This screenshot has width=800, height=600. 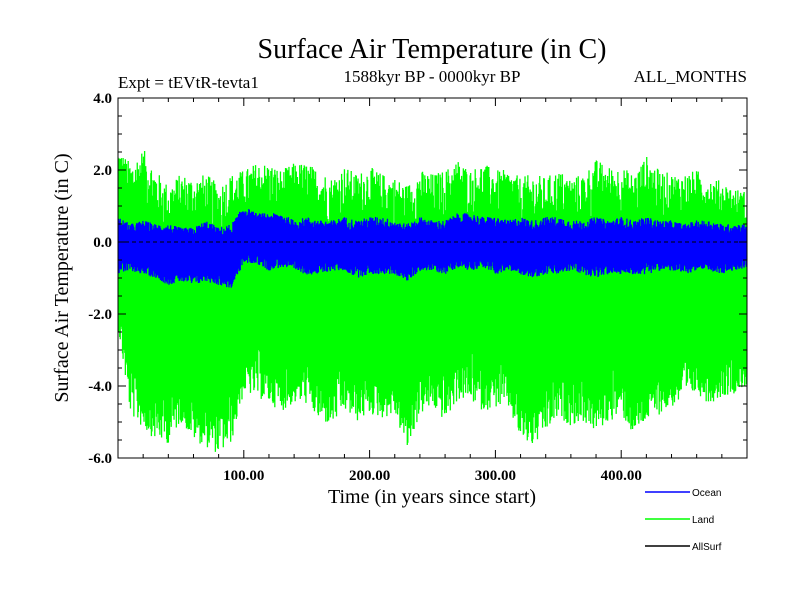 I want to click on y-tick-label: -6.0, so click(x=100, y=459).